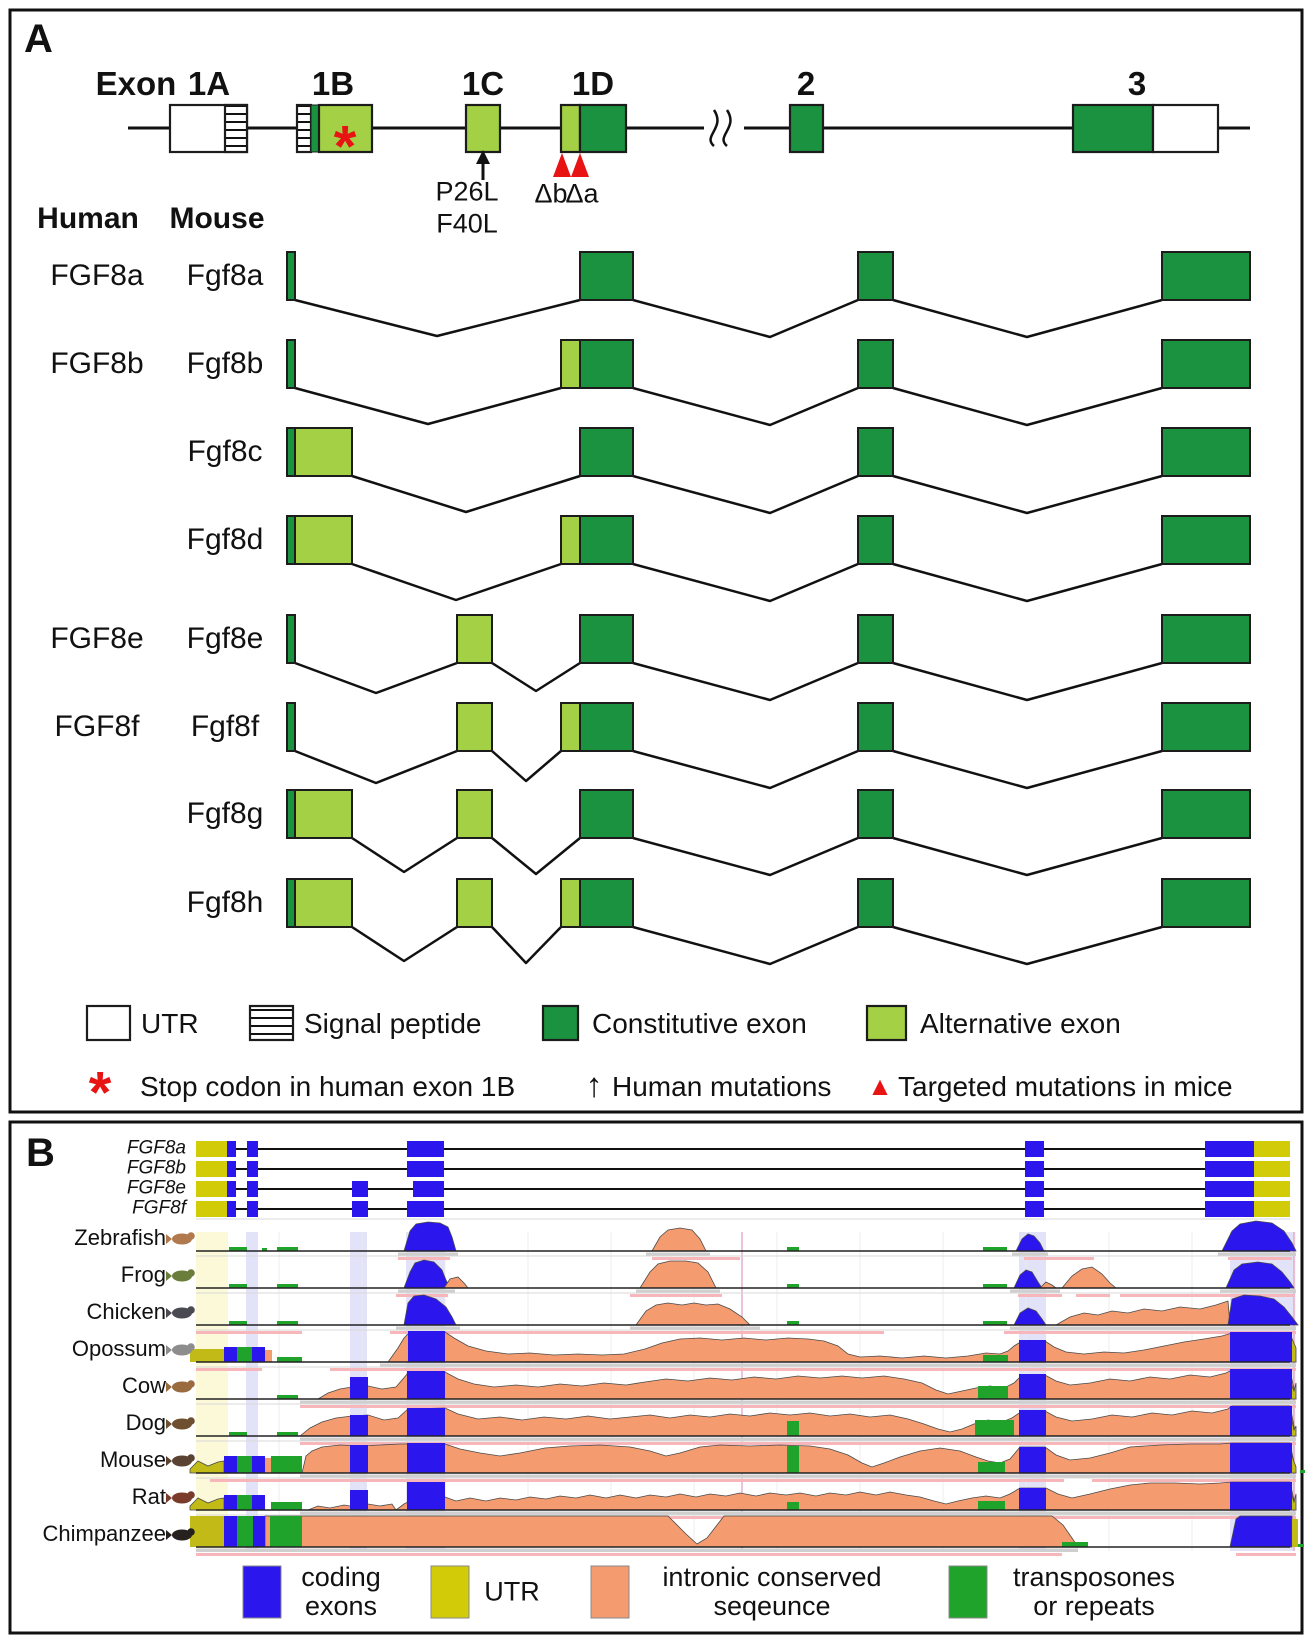  What do you see at coordinates (304, 128) in the screenshot?
I see `exon-1b-signal-peptide-box` at bounding box center [304, 128].